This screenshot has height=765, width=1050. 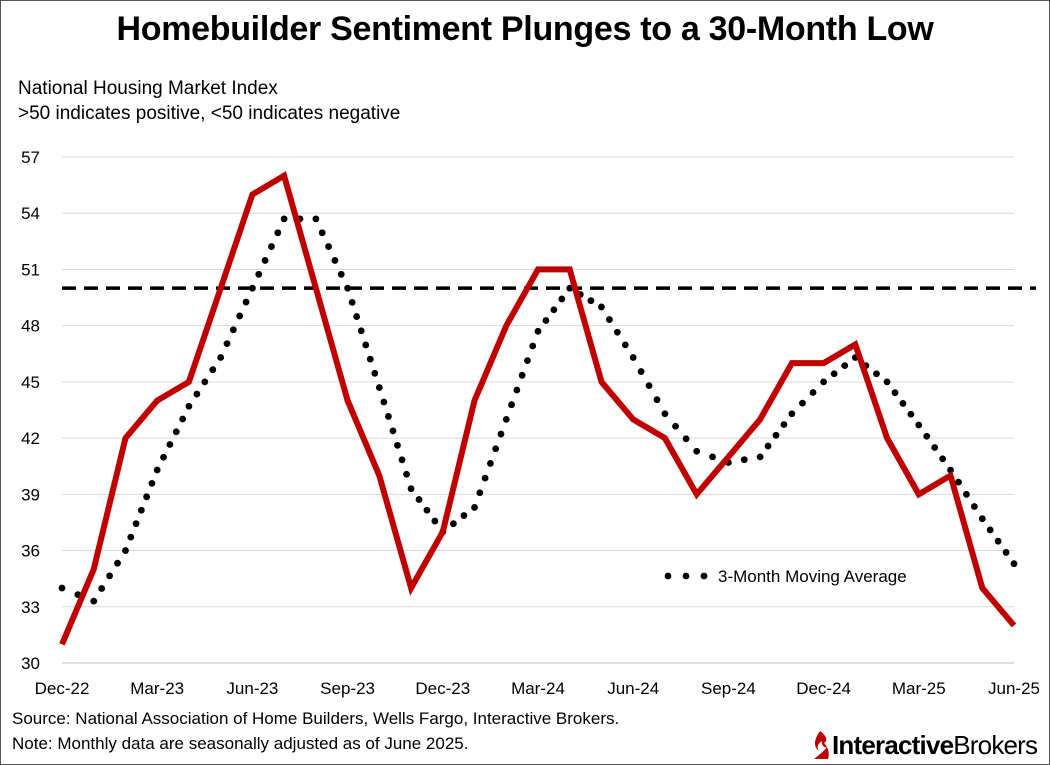 I want to click on x-tick-label: Dec-24, so click(x=823, y=688).